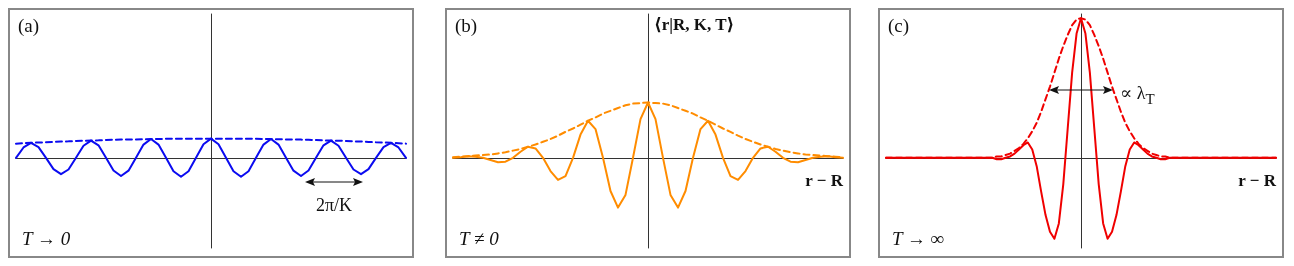 Image resolution: width=1294 pixels, height=266 pixels. I want to click on chart-title: (b), so click(466, 26).